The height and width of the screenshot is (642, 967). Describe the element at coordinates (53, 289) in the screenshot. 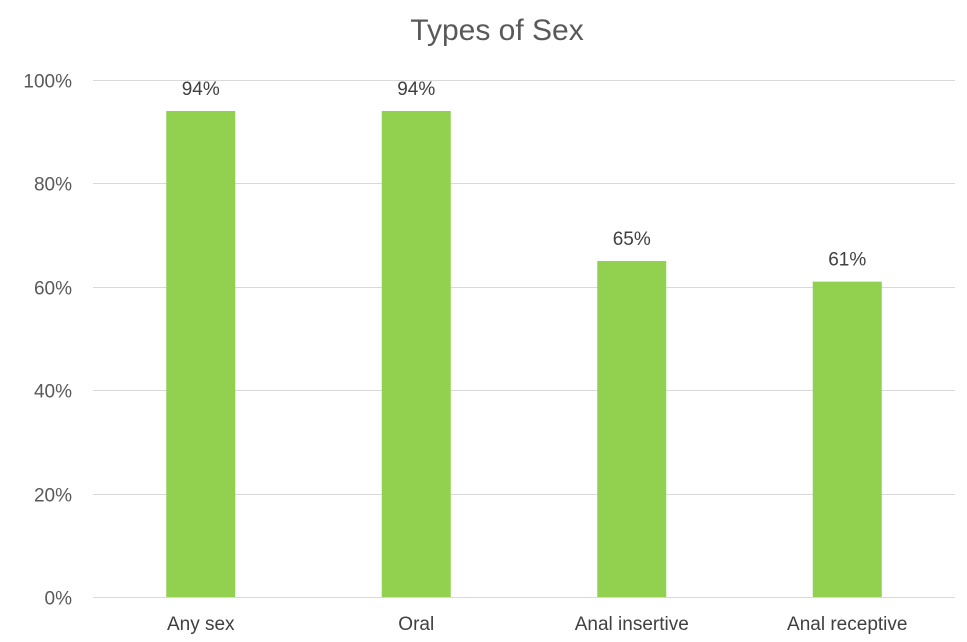

I see `y-tick-label: 60%` at that location.